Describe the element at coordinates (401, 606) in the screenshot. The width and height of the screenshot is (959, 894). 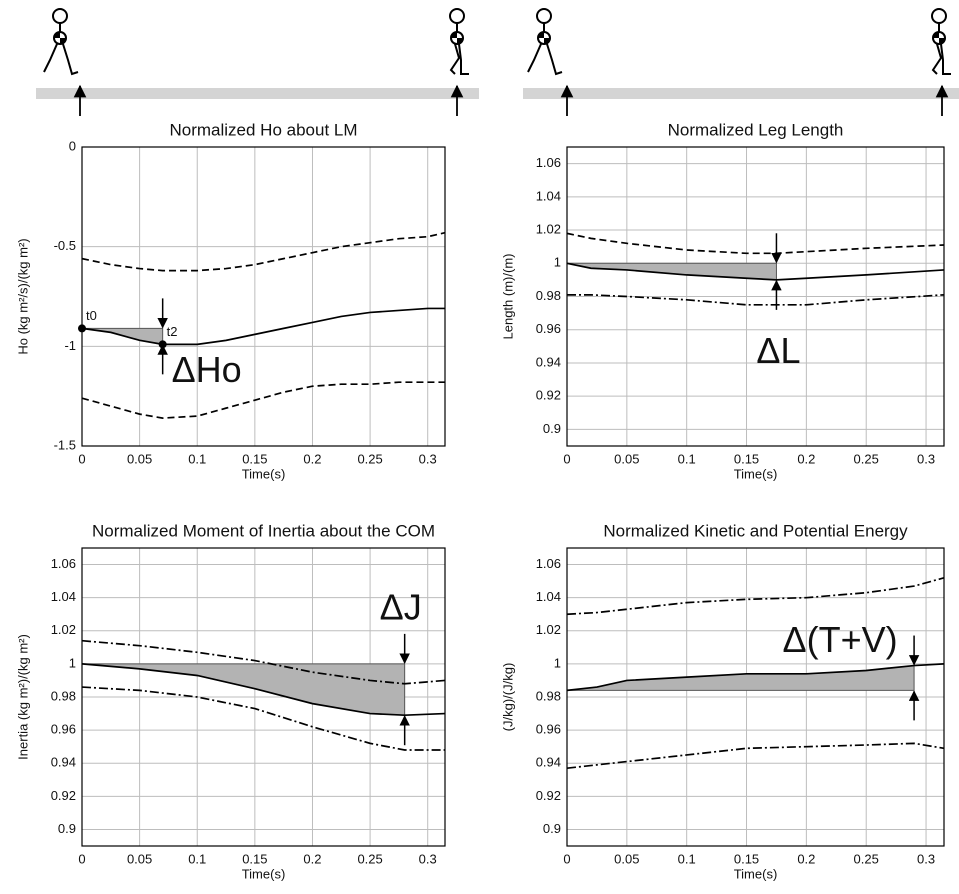
I see `delta-label: ΔJ` at that location.